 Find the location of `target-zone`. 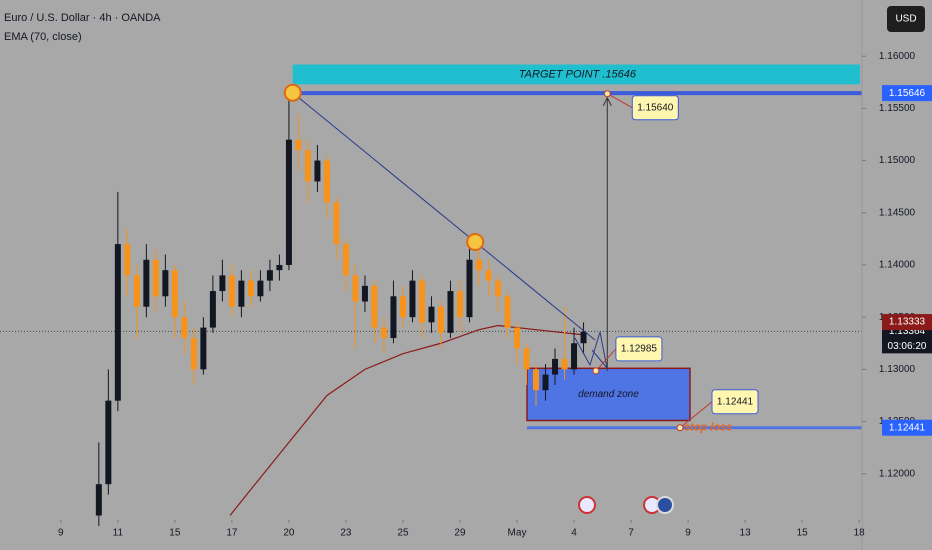

target-zone is located at coordinates (576, 74).